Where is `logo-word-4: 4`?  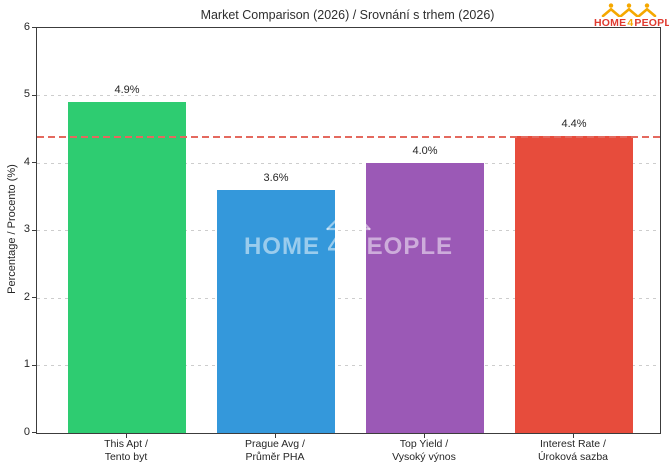
logo-word-4: 4 is located at coordinates (630, 23).